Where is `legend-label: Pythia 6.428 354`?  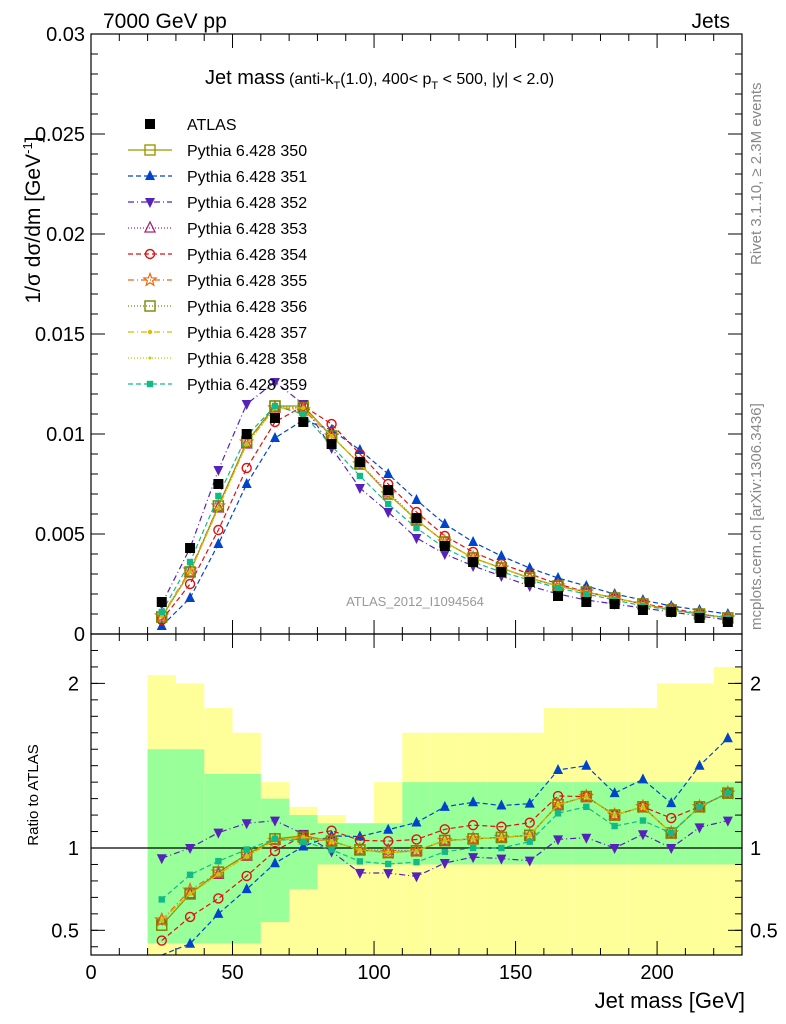 legend-label: Pythia 6.428 354 is located at coordinates (247, 255).